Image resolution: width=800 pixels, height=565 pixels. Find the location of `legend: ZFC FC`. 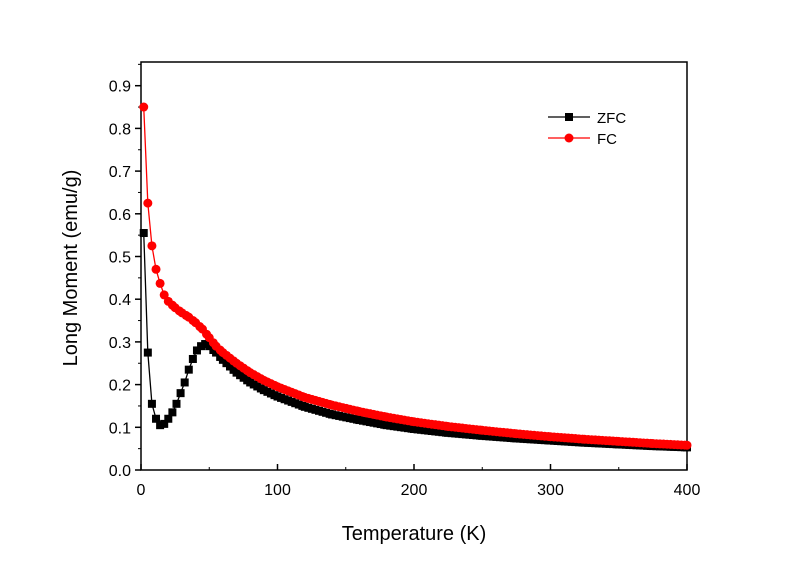

legend: ZFC FC is located at coordinates (587, 129).